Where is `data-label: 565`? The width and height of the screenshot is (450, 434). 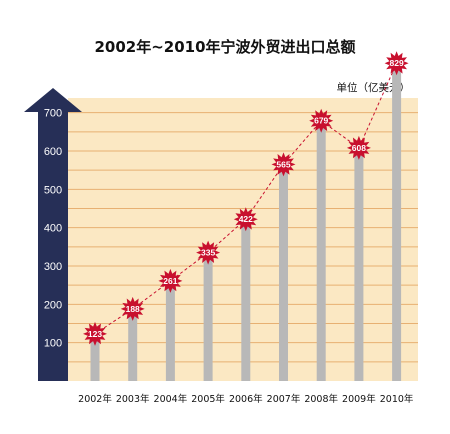 data-label: 565 is located at coordinates (283, 164).